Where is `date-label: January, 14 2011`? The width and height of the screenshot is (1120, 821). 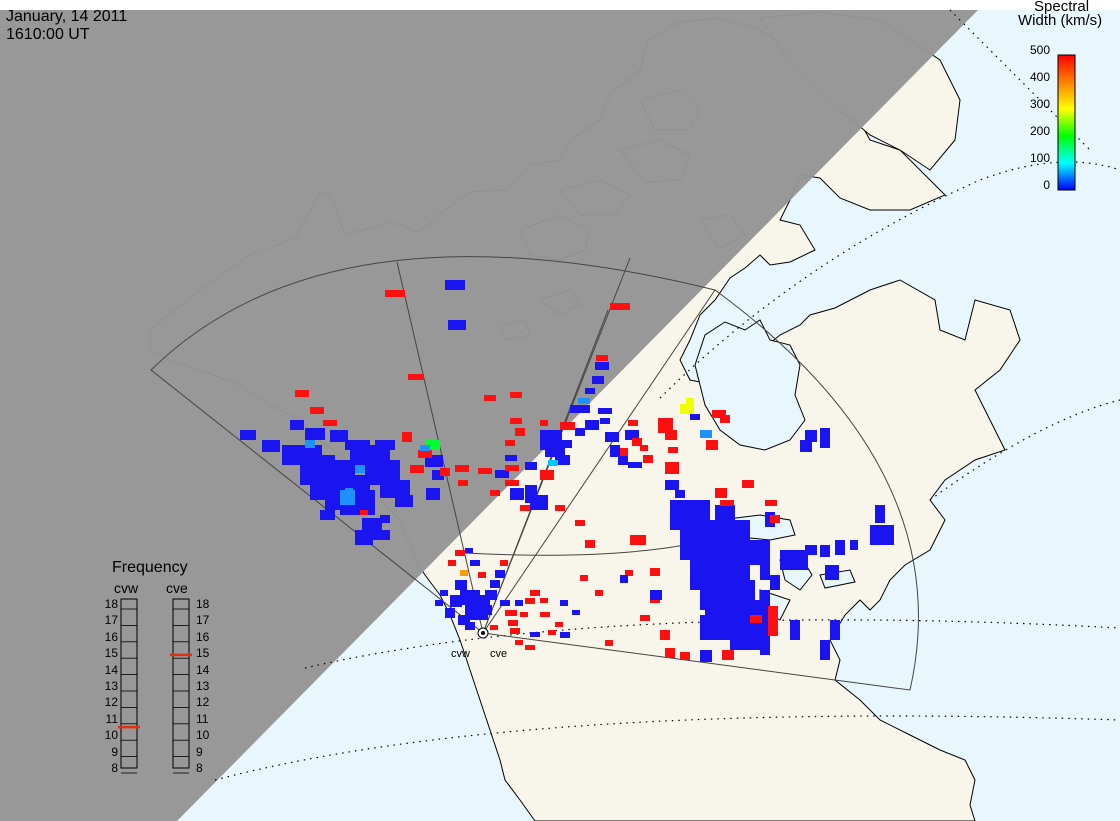 date-label: January, 14 2011 is located at coordinates (67, 16).